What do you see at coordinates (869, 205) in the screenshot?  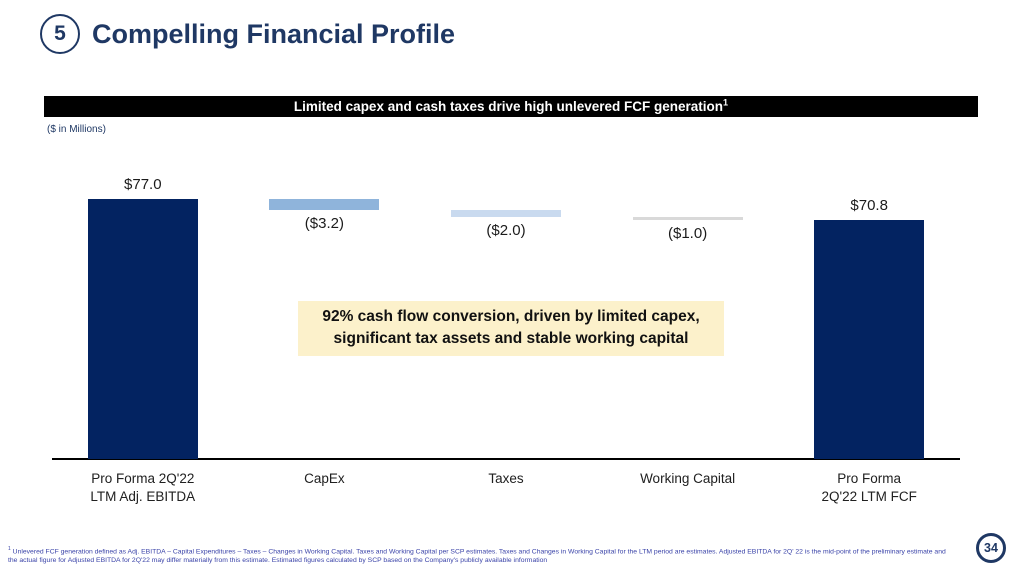 I see `bar-value-label: $70.8` at bounding box center [869, 205].